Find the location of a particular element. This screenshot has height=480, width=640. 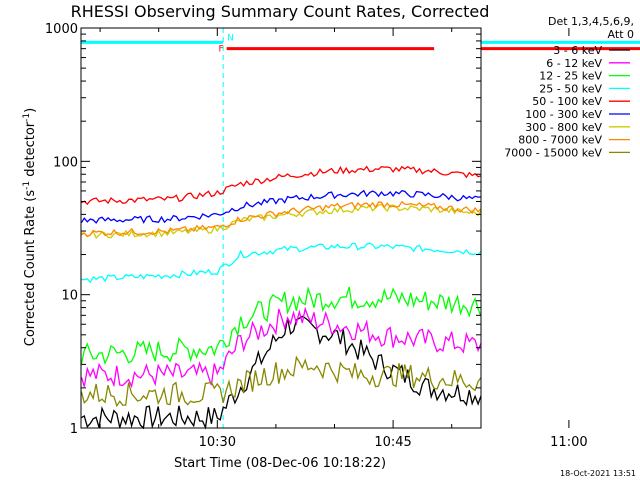

flag-bar-label-1: F is located at coordinates (220, 50).